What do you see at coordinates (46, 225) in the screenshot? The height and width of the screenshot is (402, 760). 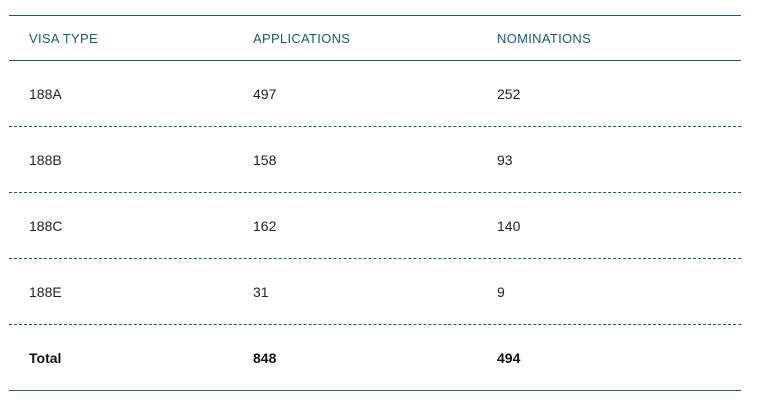 I see `cell-visa-type: 188C` at bounding box center [46, 225].